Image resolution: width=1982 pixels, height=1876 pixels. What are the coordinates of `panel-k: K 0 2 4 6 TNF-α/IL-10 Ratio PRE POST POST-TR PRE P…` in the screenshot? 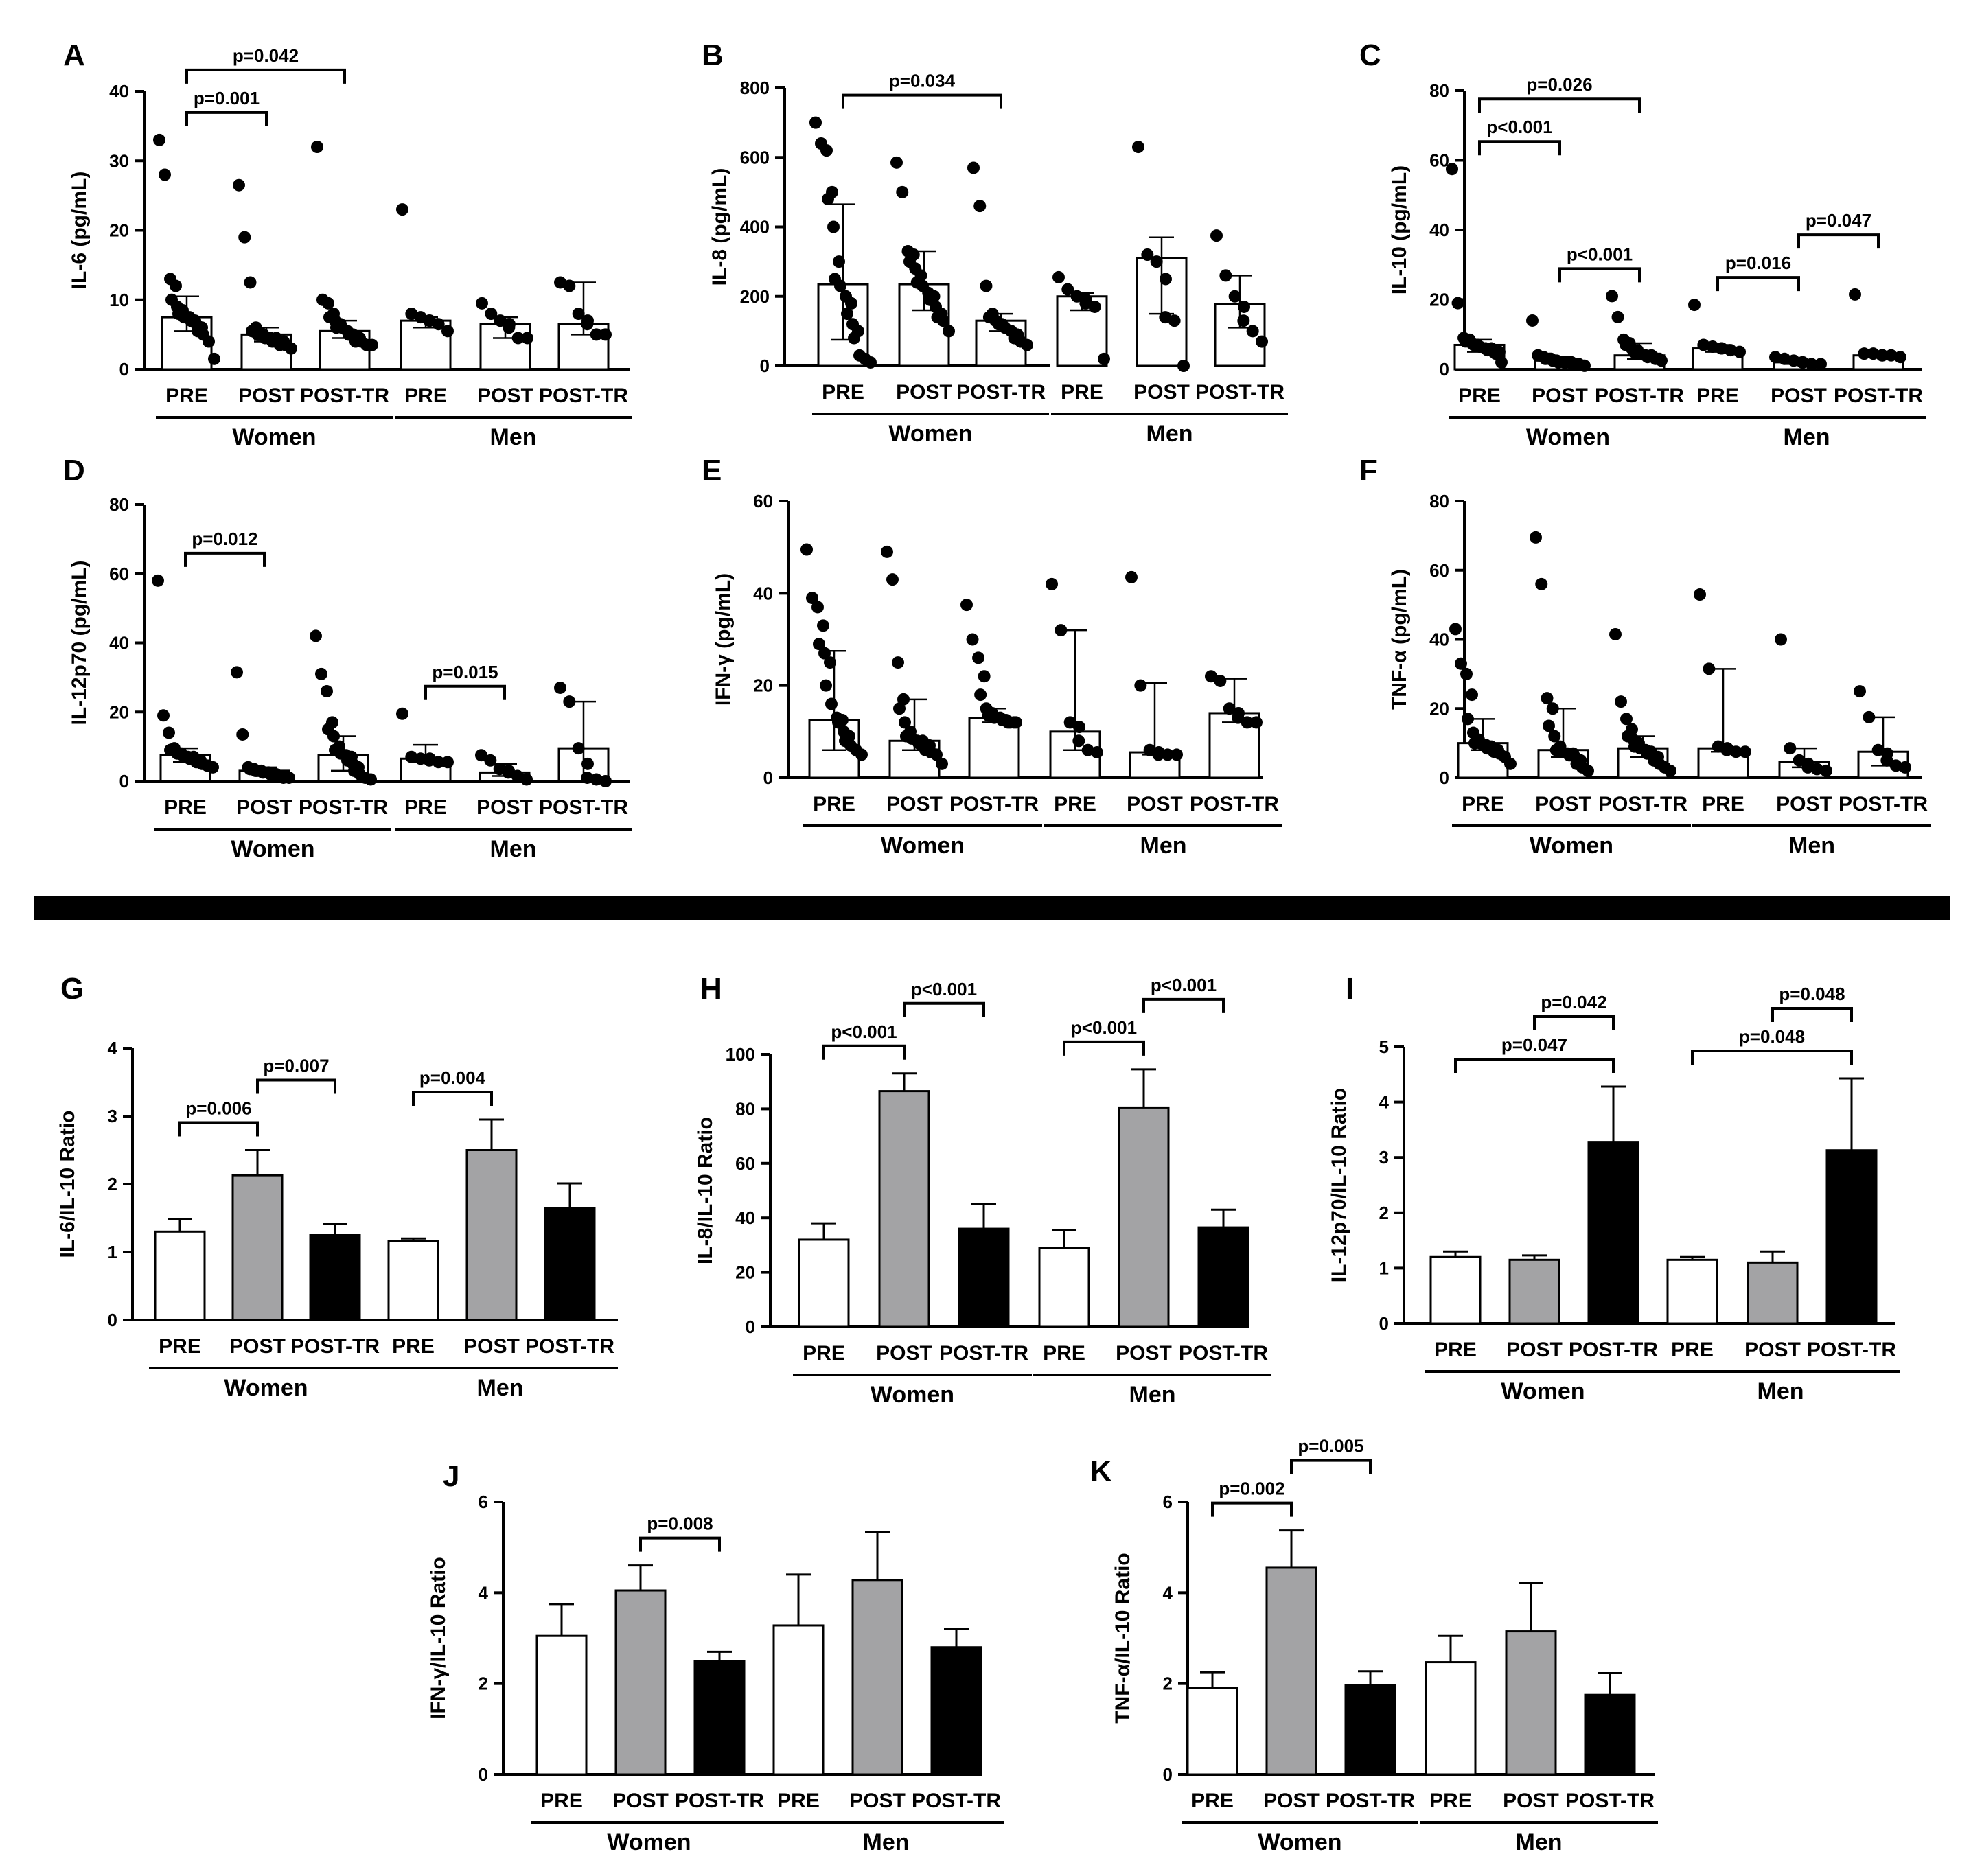 It's located at (1374, 1645).